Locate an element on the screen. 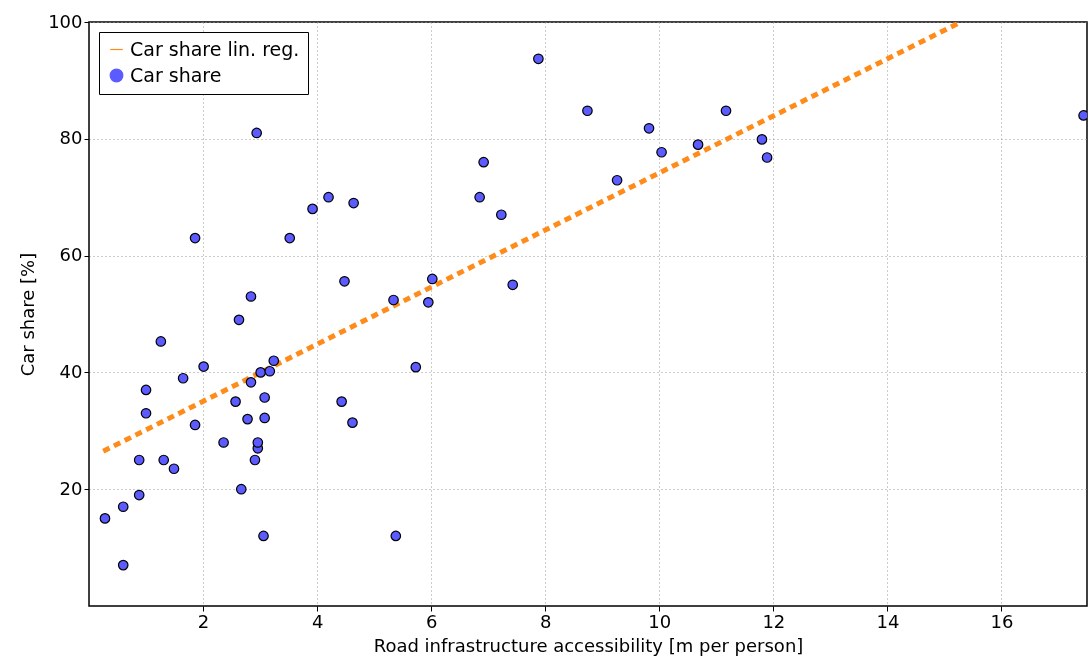 This screenshot has height=659, width=1089. x-tick-label: 6 is located at coordinates (431, 621).